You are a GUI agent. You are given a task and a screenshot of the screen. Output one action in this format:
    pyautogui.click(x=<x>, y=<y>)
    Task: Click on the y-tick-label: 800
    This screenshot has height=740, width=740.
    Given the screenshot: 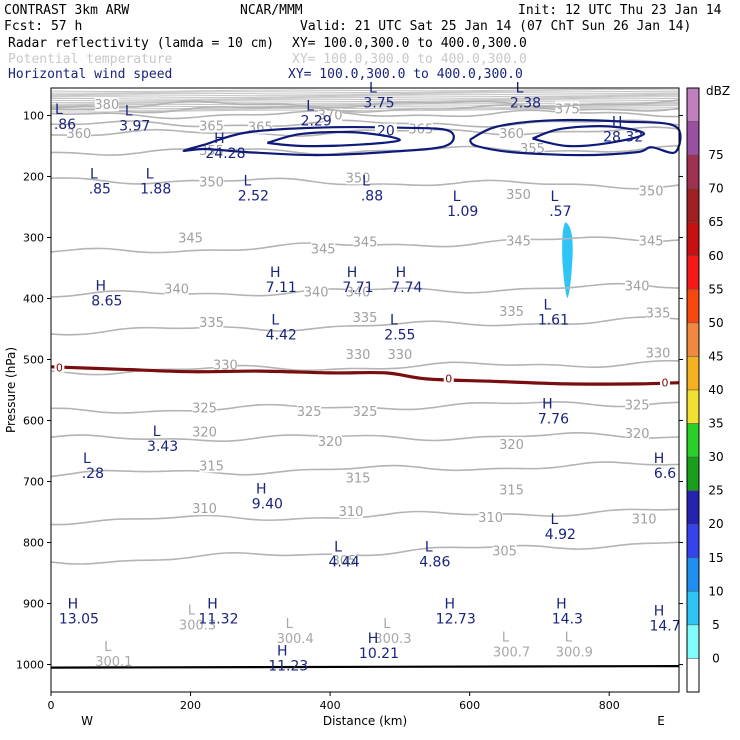 What is the action you would take?
    pyautogui.click(x=33, y=543)
    